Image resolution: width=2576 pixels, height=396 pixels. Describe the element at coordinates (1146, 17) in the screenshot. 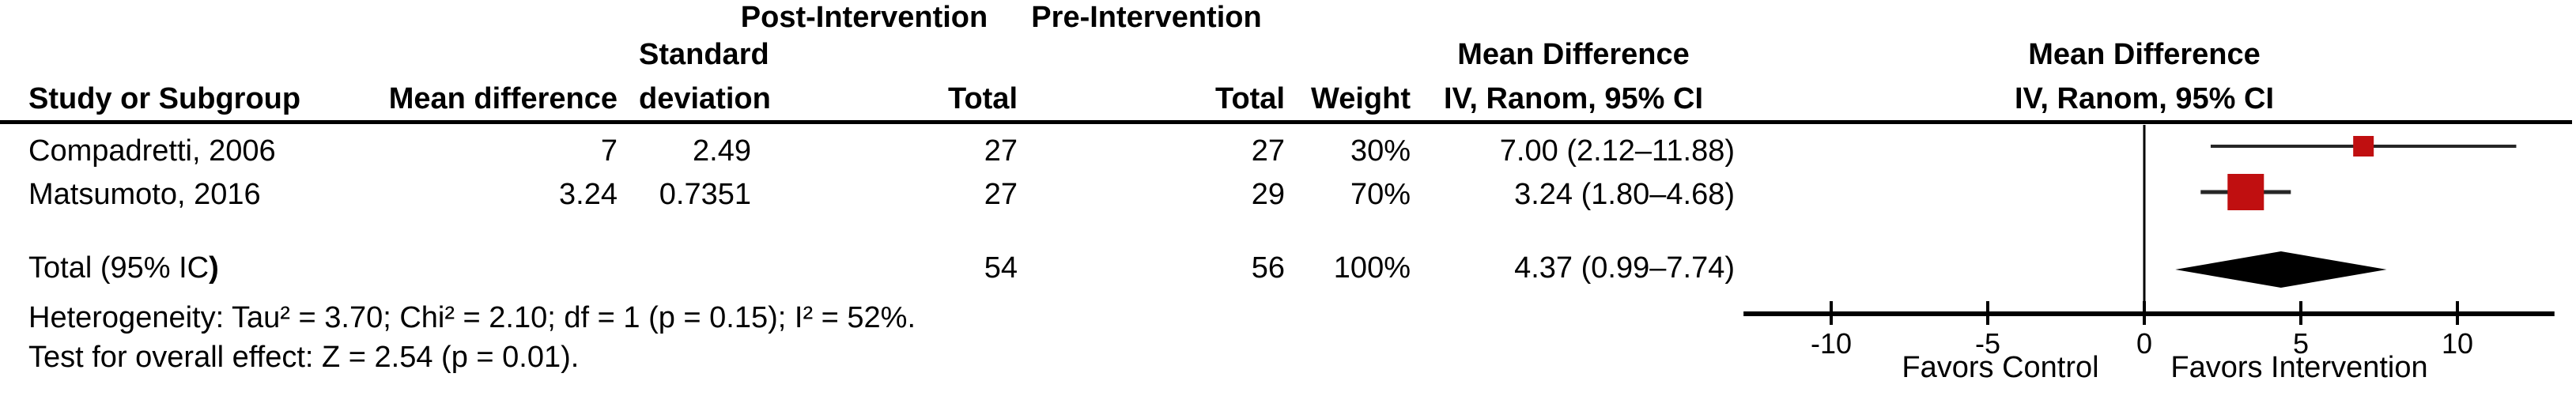

I see `group-header-pre-intervention: Pre-Intervention` at that location.